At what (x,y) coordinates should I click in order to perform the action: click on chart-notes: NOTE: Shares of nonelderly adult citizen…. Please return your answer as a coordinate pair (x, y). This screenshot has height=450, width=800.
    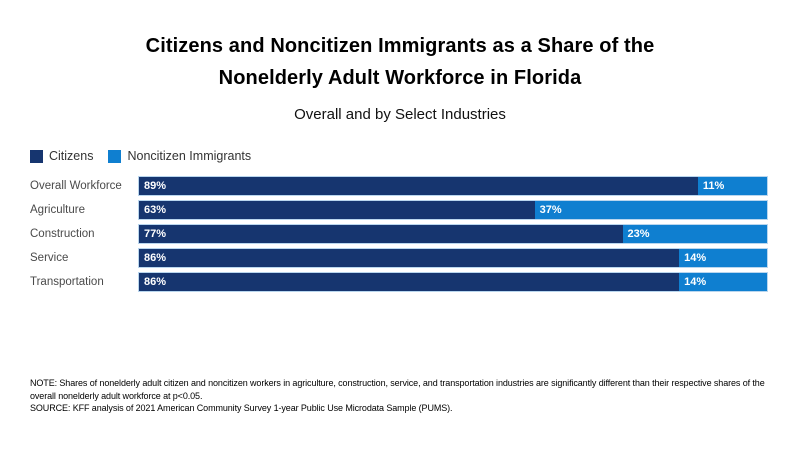
    Looking at the image, I should click on (401, 396).